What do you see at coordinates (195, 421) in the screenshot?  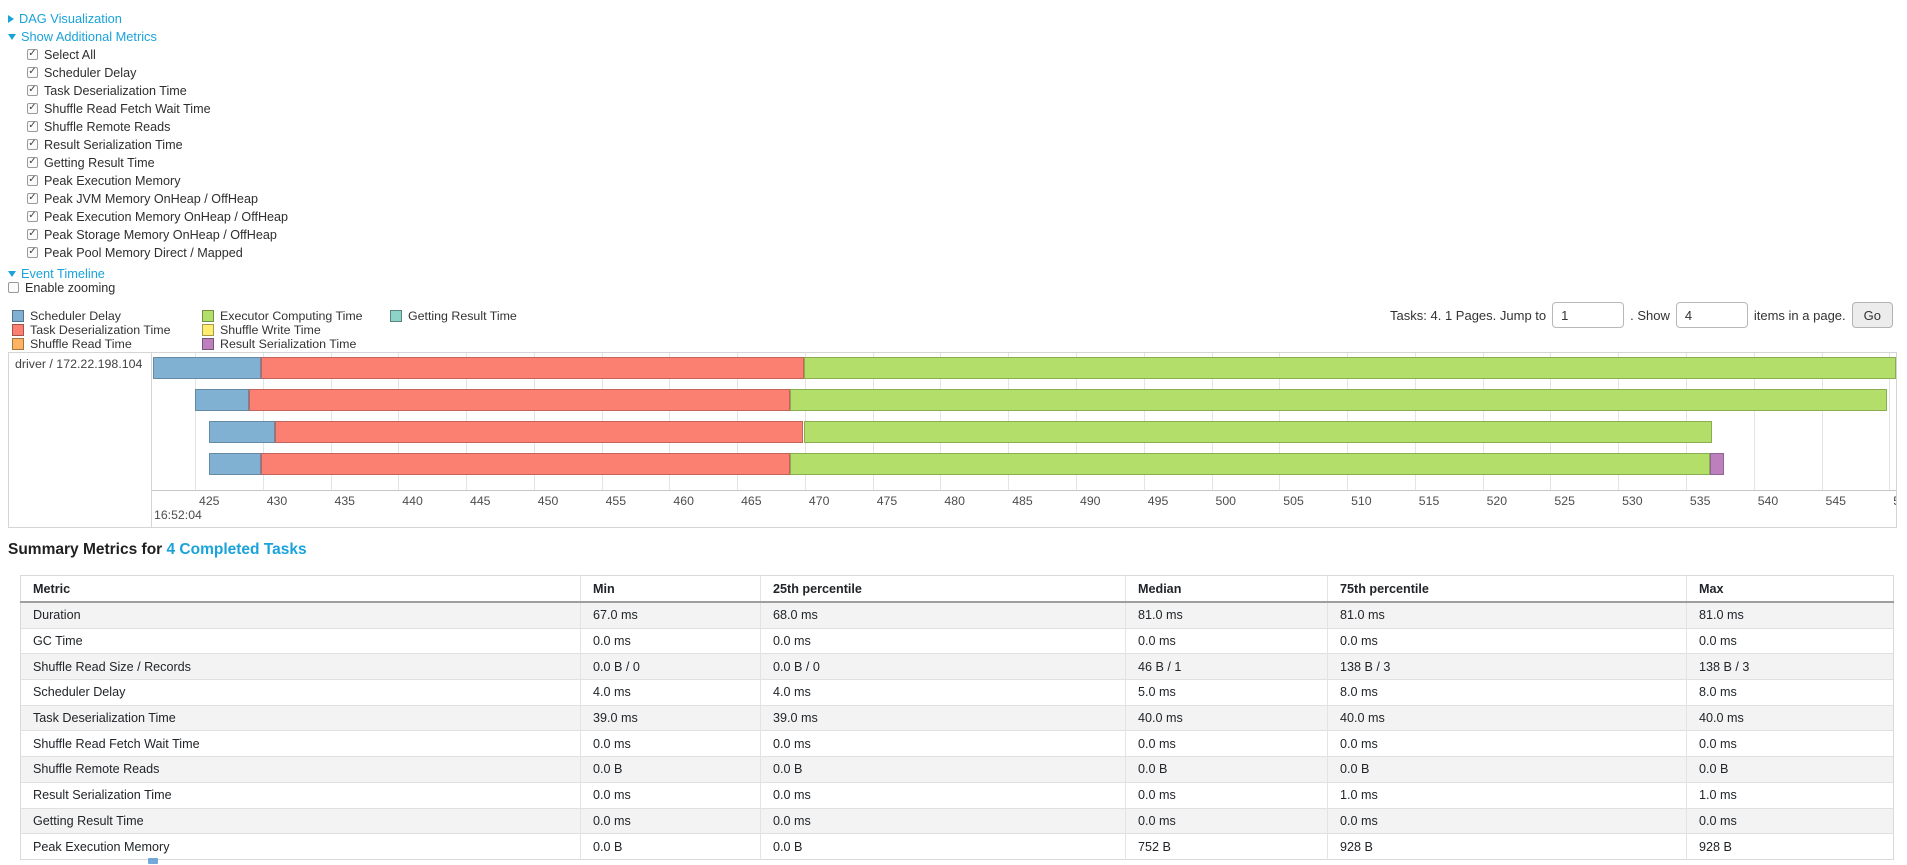 I see `timeline-gridline` at bounding box center [195, 421].